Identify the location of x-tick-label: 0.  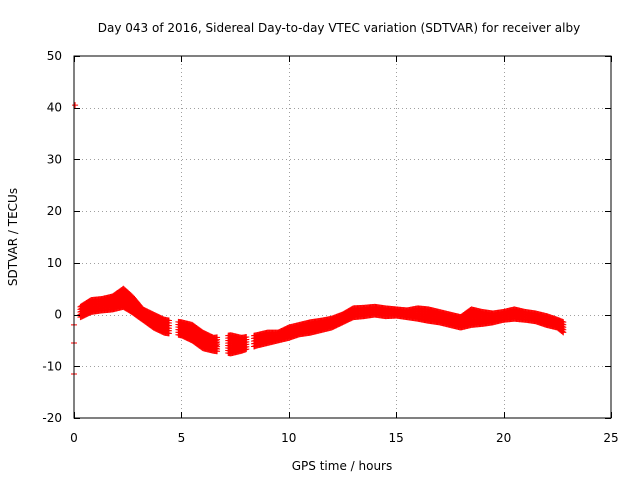
(74, 438).